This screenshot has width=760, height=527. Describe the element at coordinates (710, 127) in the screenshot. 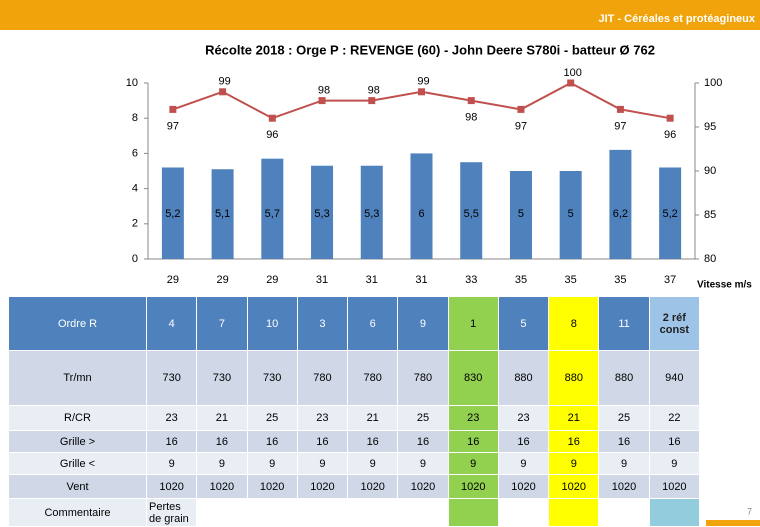

I see `y2-tick-label: 95` at that location.